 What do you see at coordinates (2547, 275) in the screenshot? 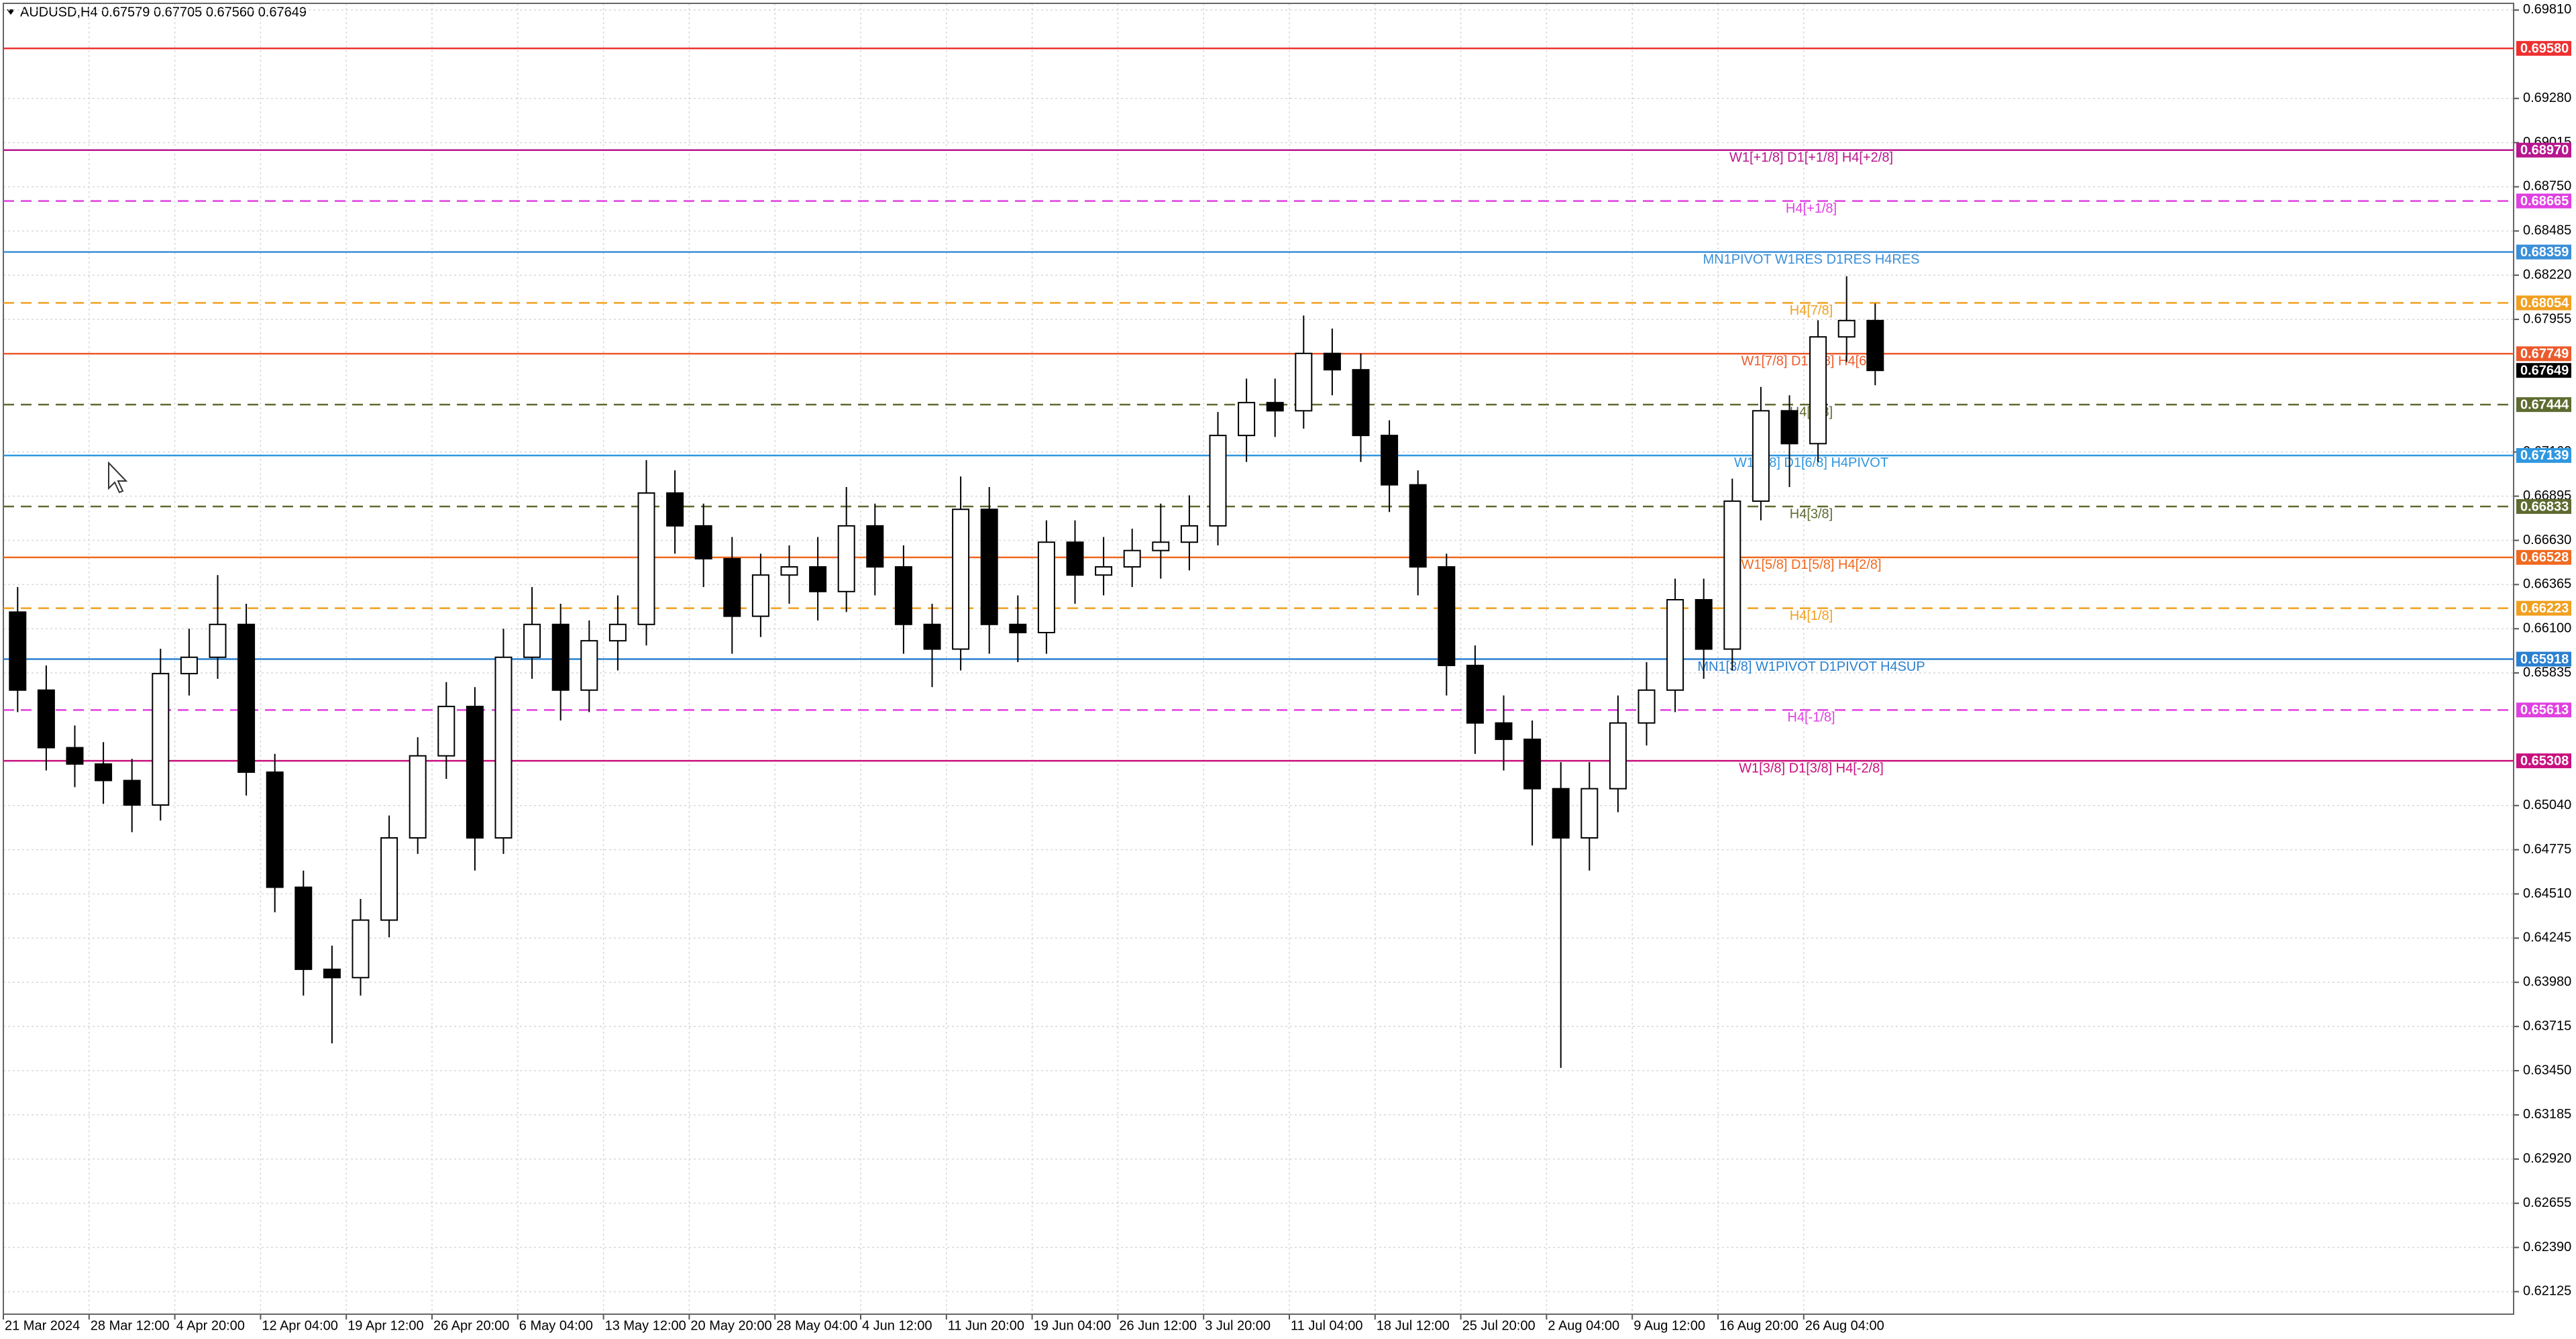
I see `y-tick-label: 0.68220` at bounding box center [2547, 275].